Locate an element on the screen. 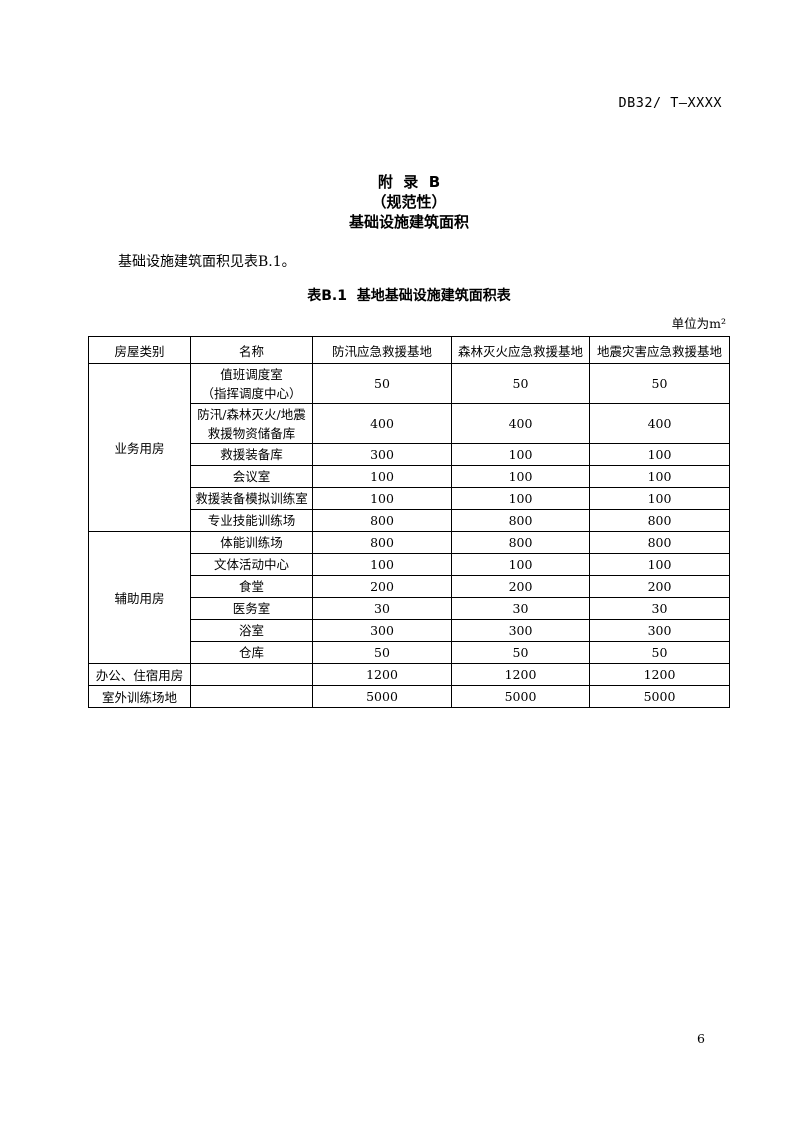 The height and width of the screenshot is (1123, 794). name-cell: 医务室 is located at coordinates (251, 608).